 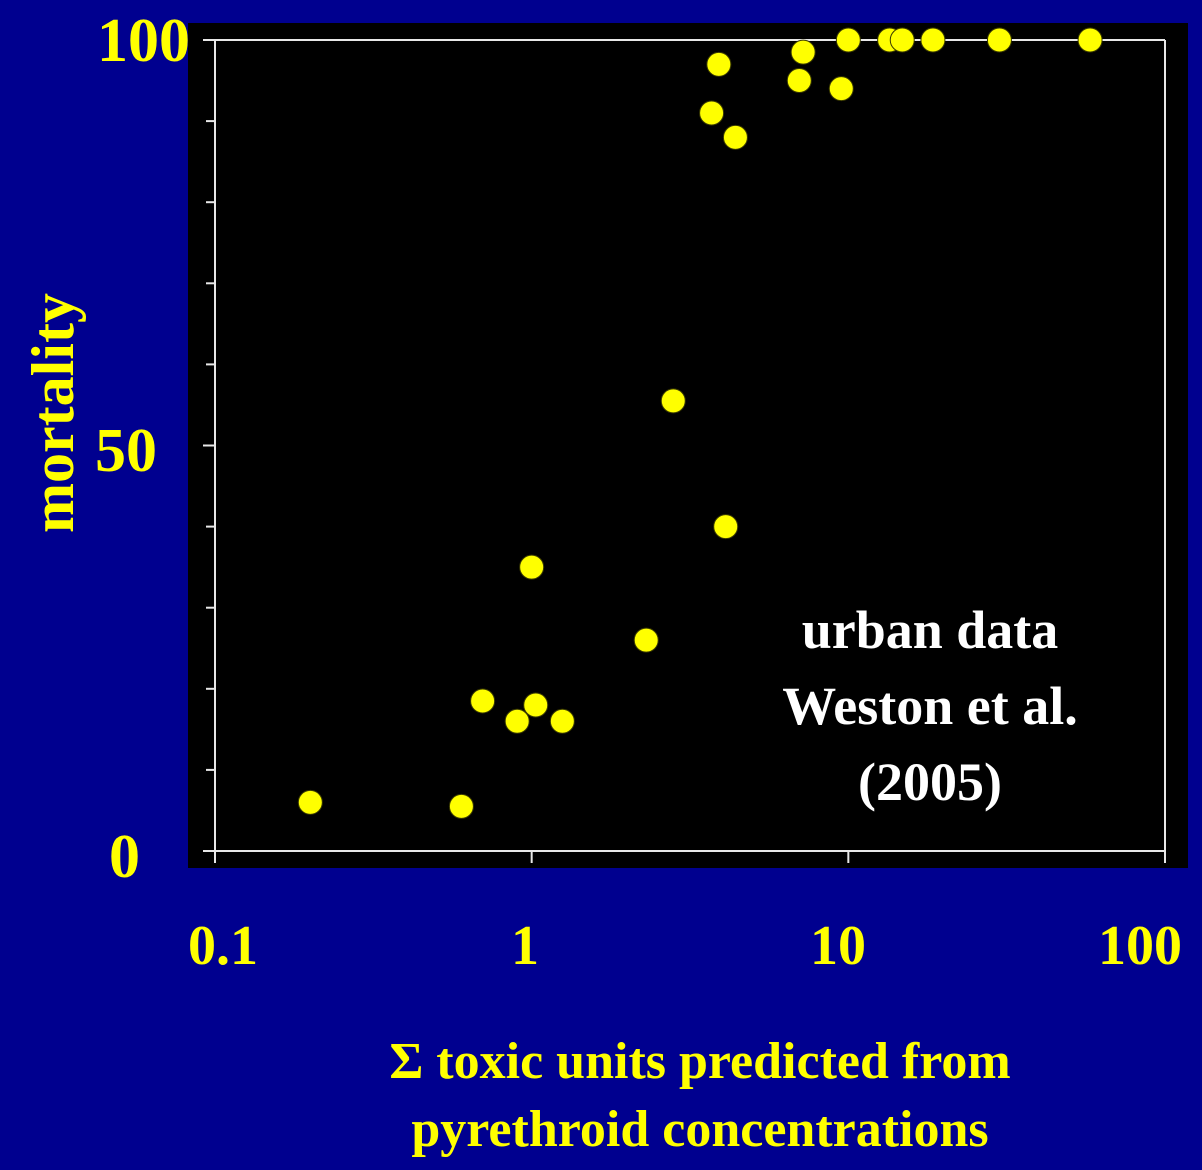 I want to click on y-tick-label-50: 50, so click(x=126, y=451).